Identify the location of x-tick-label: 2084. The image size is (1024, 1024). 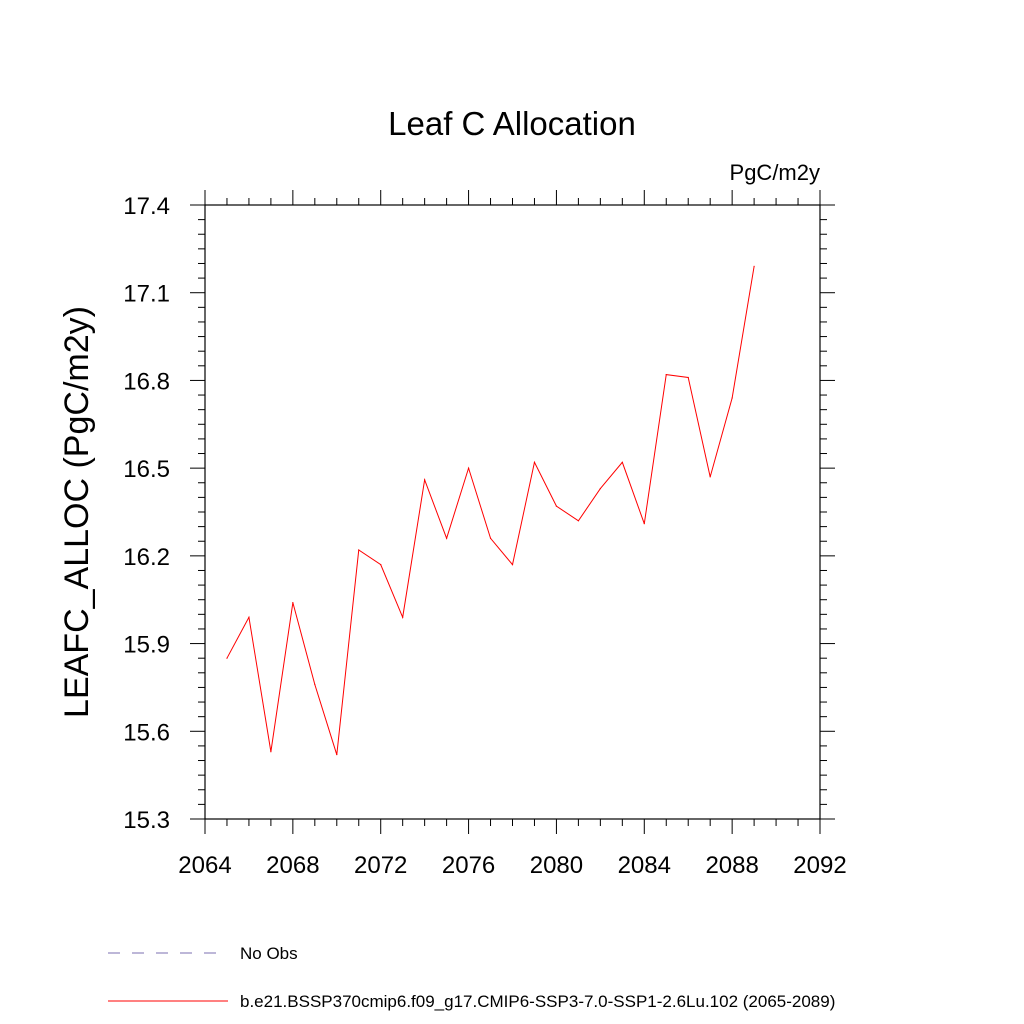
(644, 865).